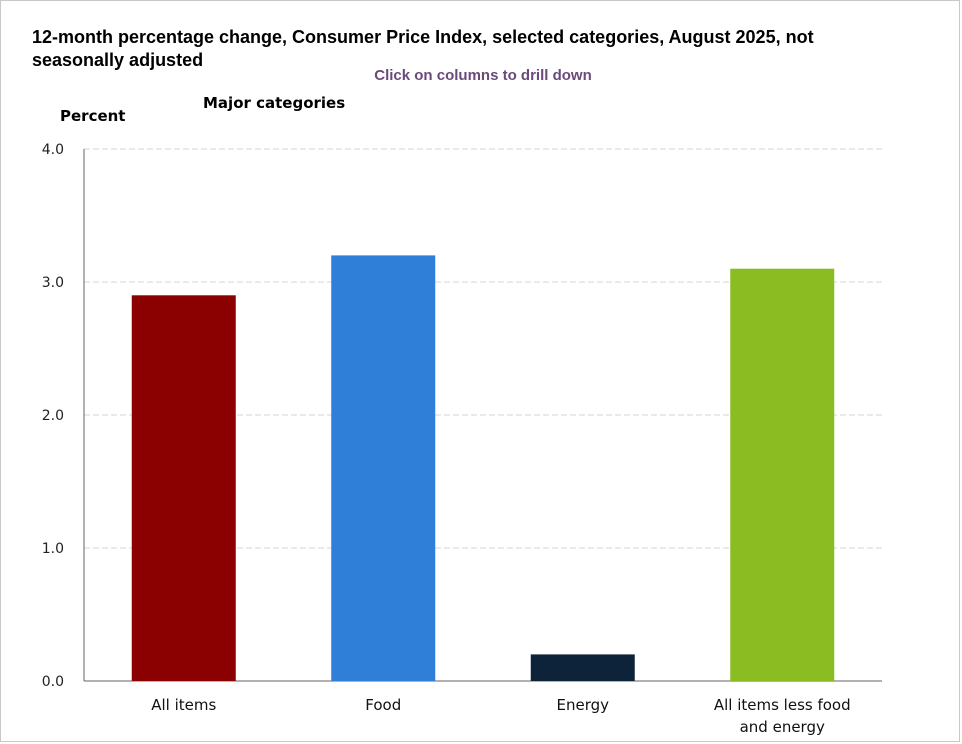 The width and height of the screenshot is (962, 744). Describe the element at coordinates (93, 116) in the screenshot. I see `y-axis-label: Percent` at that location.